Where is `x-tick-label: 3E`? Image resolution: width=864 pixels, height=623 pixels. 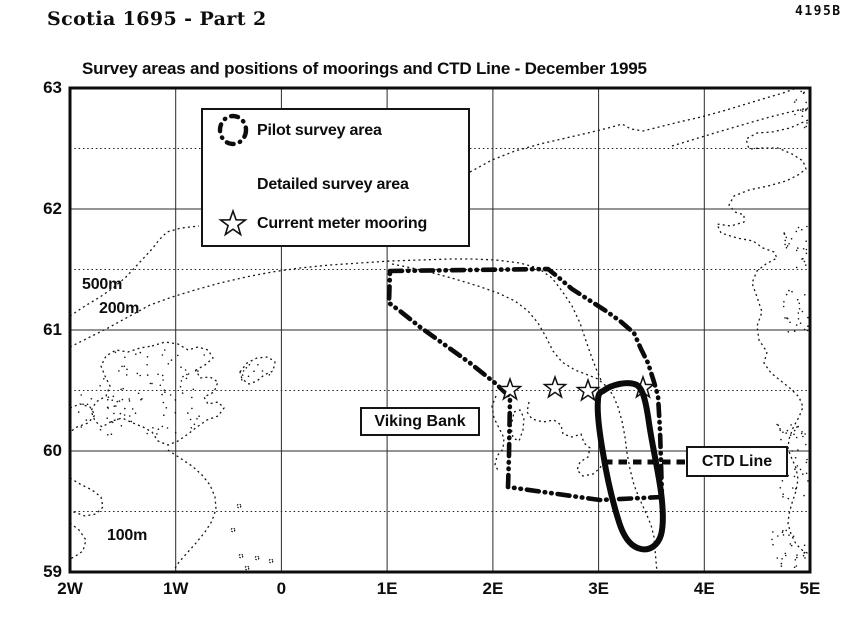 x-tick-label: 3E is located at coordinates (598, 588).